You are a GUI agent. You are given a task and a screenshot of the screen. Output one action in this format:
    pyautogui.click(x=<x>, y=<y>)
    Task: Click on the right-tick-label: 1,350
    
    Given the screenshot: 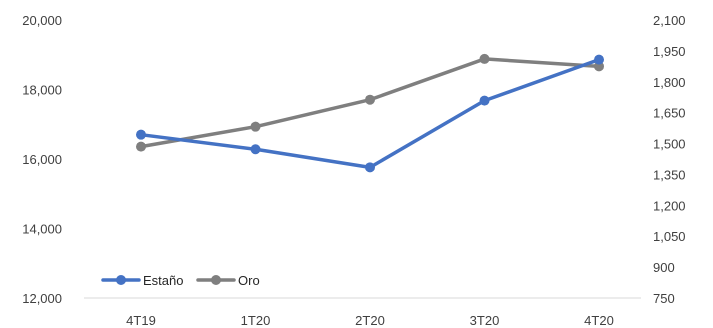 What is the action you would take?
    pyautogui.click(x=669, y=174)
    